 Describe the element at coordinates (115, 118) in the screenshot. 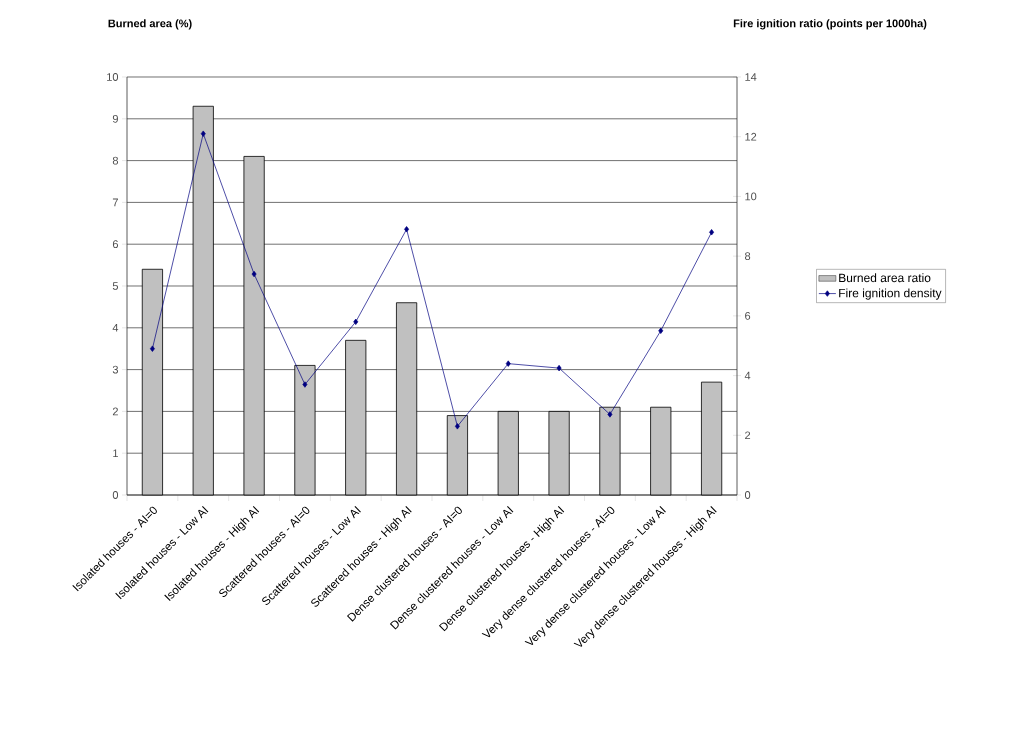

I see `y-tick-label: 9` at that location.